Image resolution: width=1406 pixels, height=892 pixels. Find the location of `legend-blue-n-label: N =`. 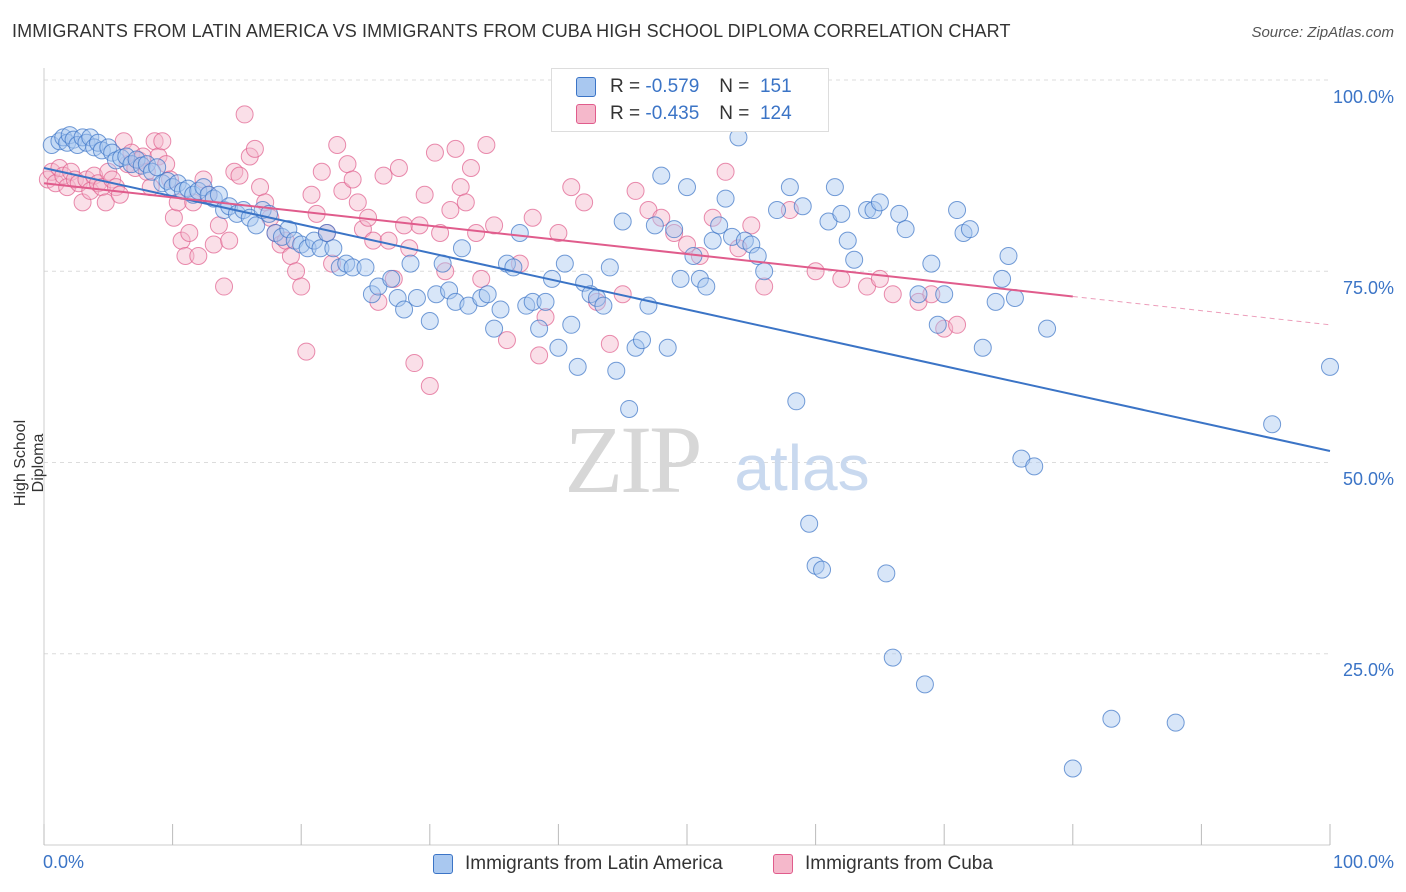

legend-blue-n-label: N = is located at coordinates (734, 86).